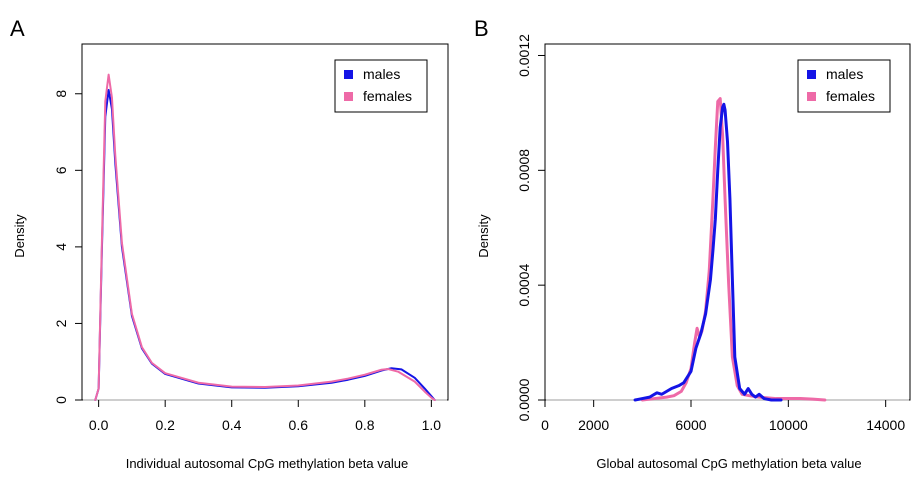  Describe the element at coordinates (524, 399) in the screenshot. I see `y-tick-label-b: 0.0000` at that location.